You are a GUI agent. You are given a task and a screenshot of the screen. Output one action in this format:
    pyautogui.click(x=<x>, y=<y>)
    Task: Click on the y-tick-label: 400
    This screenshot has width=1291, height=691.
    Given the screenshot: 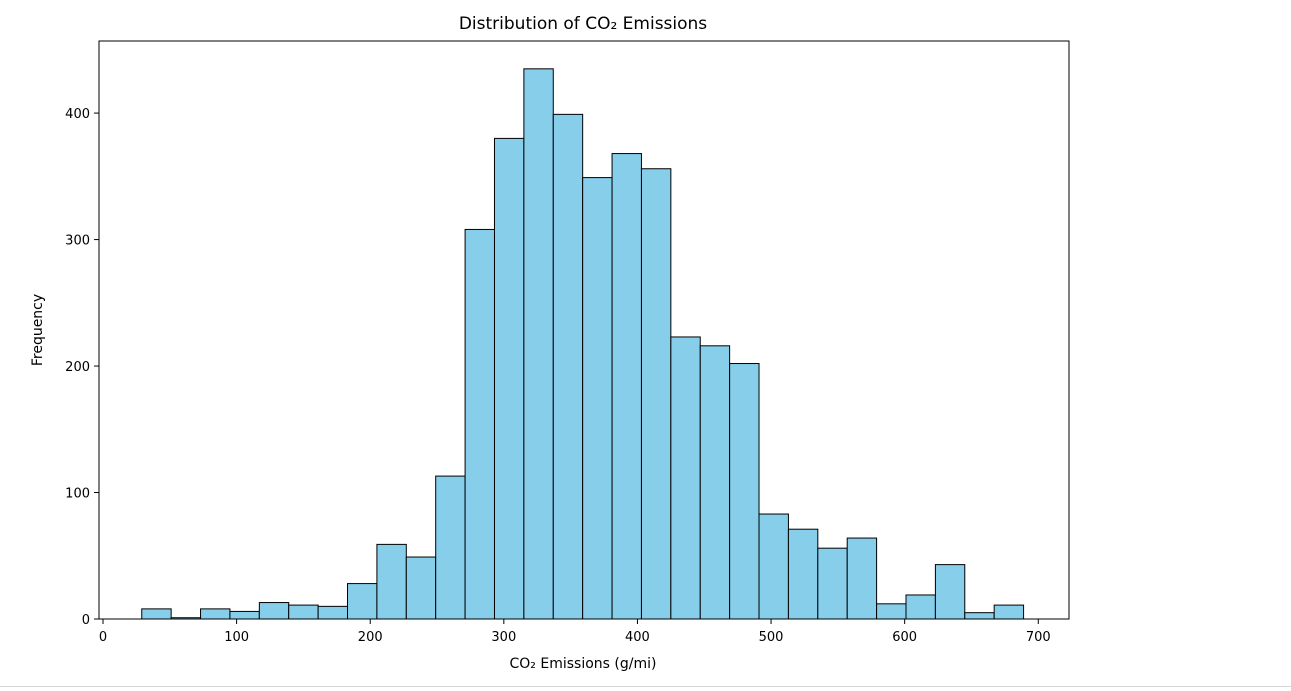 What is the action you would take?
    pyautogui.click(x=77, y=114)
    